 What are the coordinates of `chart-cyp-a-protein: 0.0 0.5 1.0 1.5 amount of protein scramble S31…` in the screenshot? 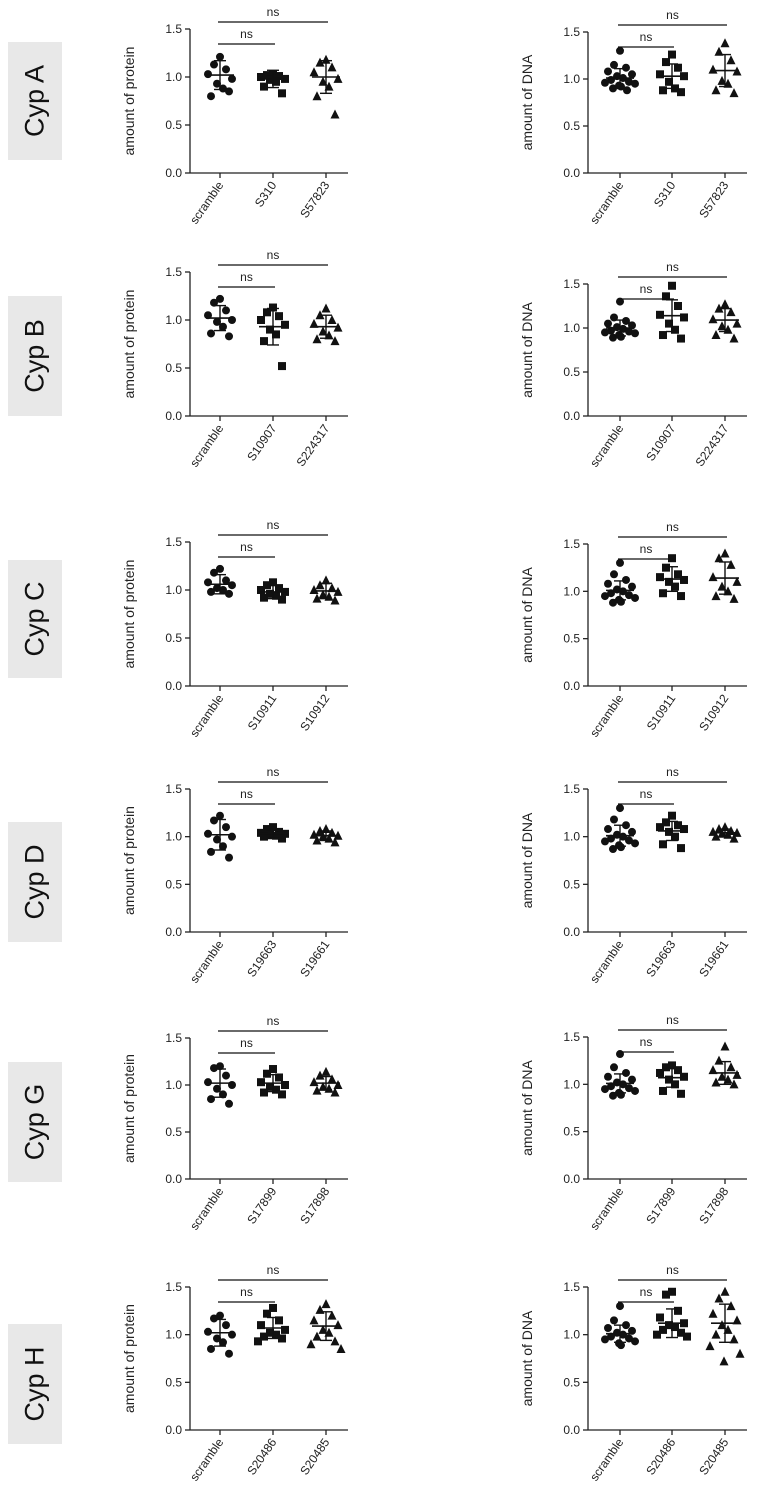 It's located at (234, 116).